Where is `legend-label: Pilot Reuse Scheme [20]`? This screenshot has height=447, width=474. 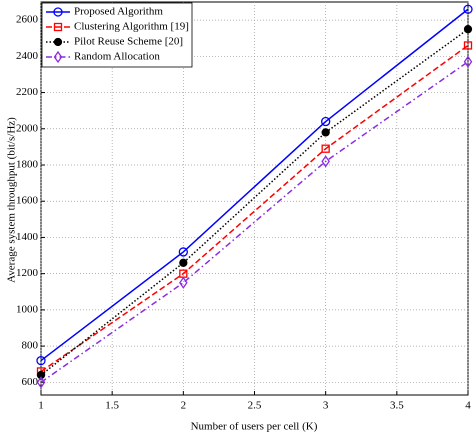
legend-label: Pilot Reuse Scheme [20] is located at coordinates (128, 42).